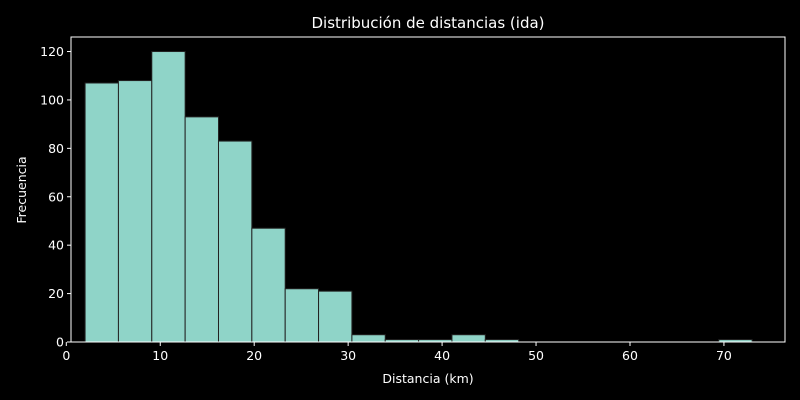  What do you see at coordinates (724, 355) in the screenshot?
I see `x-tick-label: 70` at bounding box center [724, 355].